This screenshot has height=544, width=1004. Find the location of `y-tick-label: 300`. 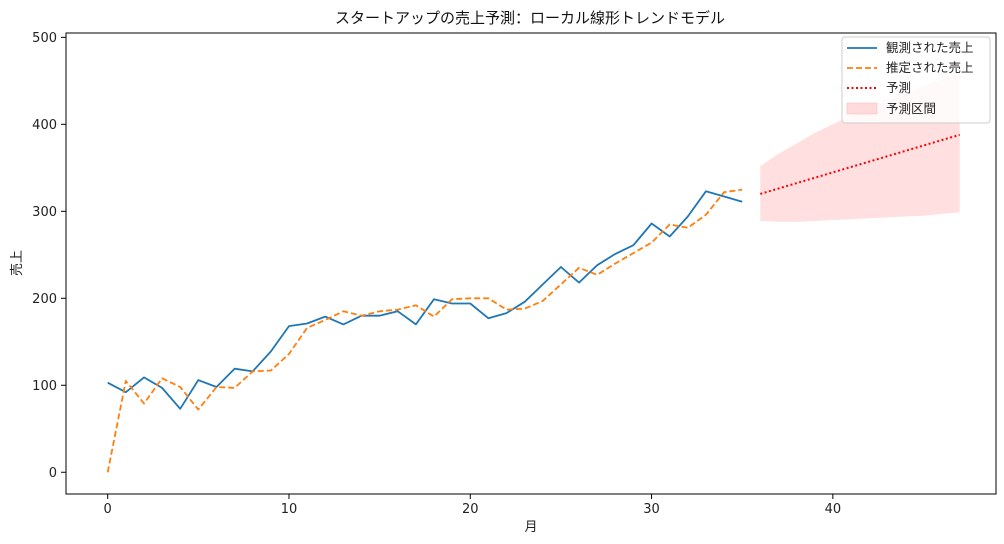

y-tick-label: 300 is located at coordinates (44, 212).